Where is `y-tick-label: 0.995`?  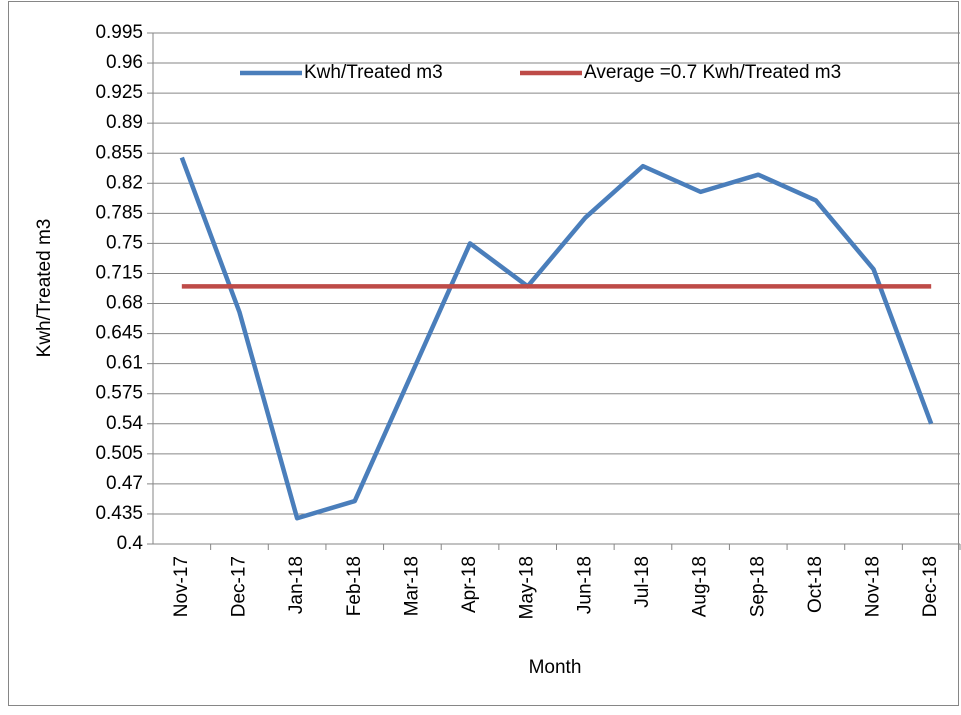 y-tick-label: 0.995 is located at coordinates (119, 32).